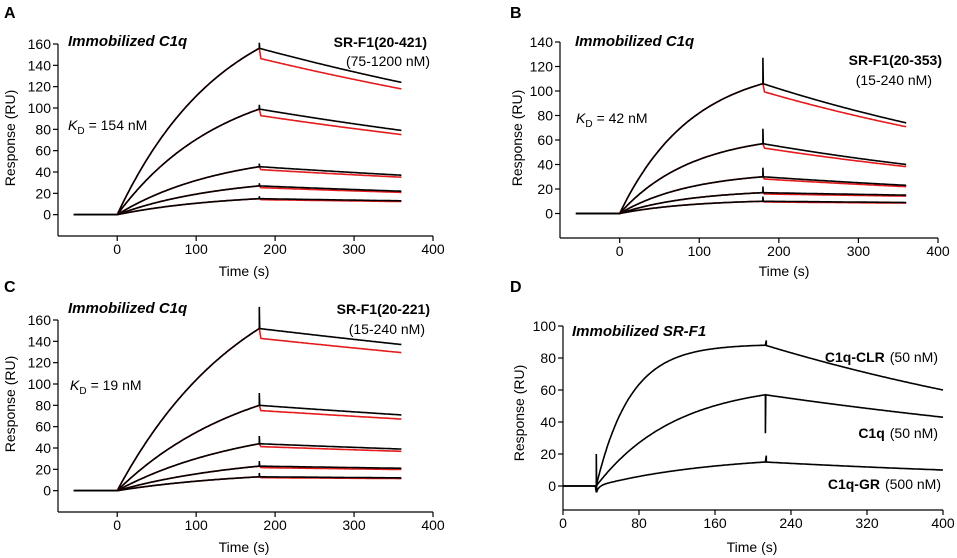 The height and width of the screenshot is (558, 957). Describe the element at coordinates (10, 287) in the screenshot. I see `panel-letter-c: C` at that location.